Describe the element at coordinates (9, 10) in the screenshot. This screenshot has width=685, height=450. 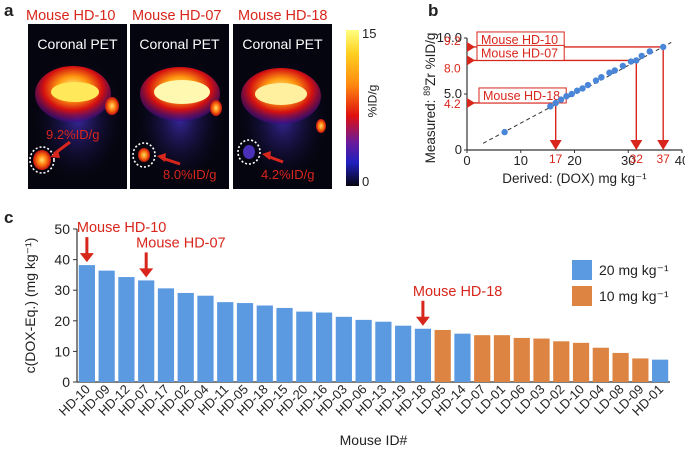
I see `panel-label-a: a` at that location.